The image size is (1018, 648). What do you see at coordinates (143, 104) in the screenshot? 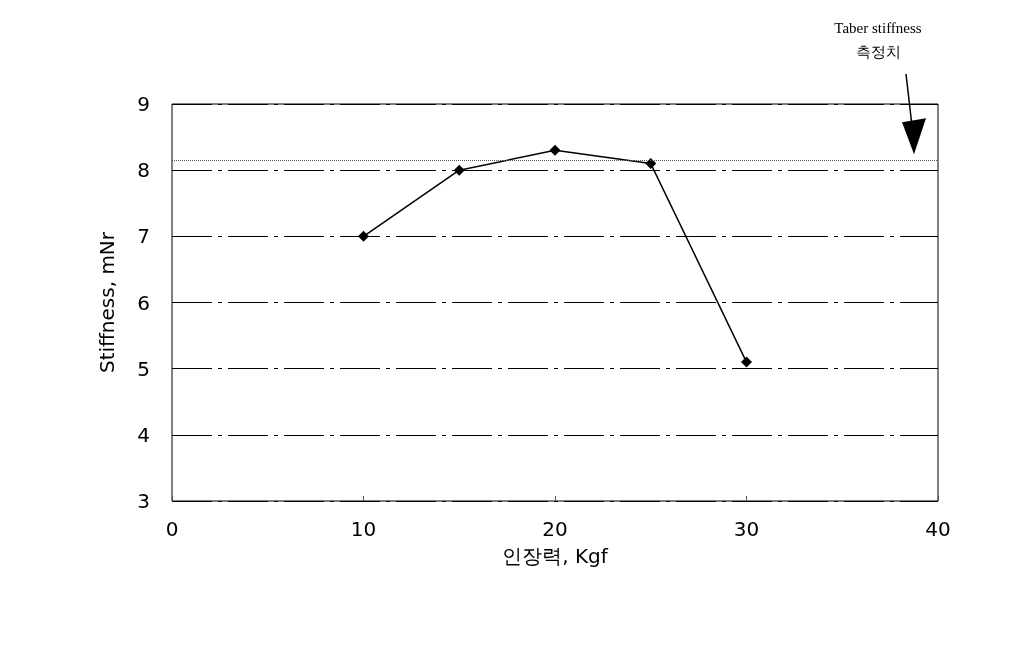
I see `y-tick-label: 9` at bounding box center [143, 104].